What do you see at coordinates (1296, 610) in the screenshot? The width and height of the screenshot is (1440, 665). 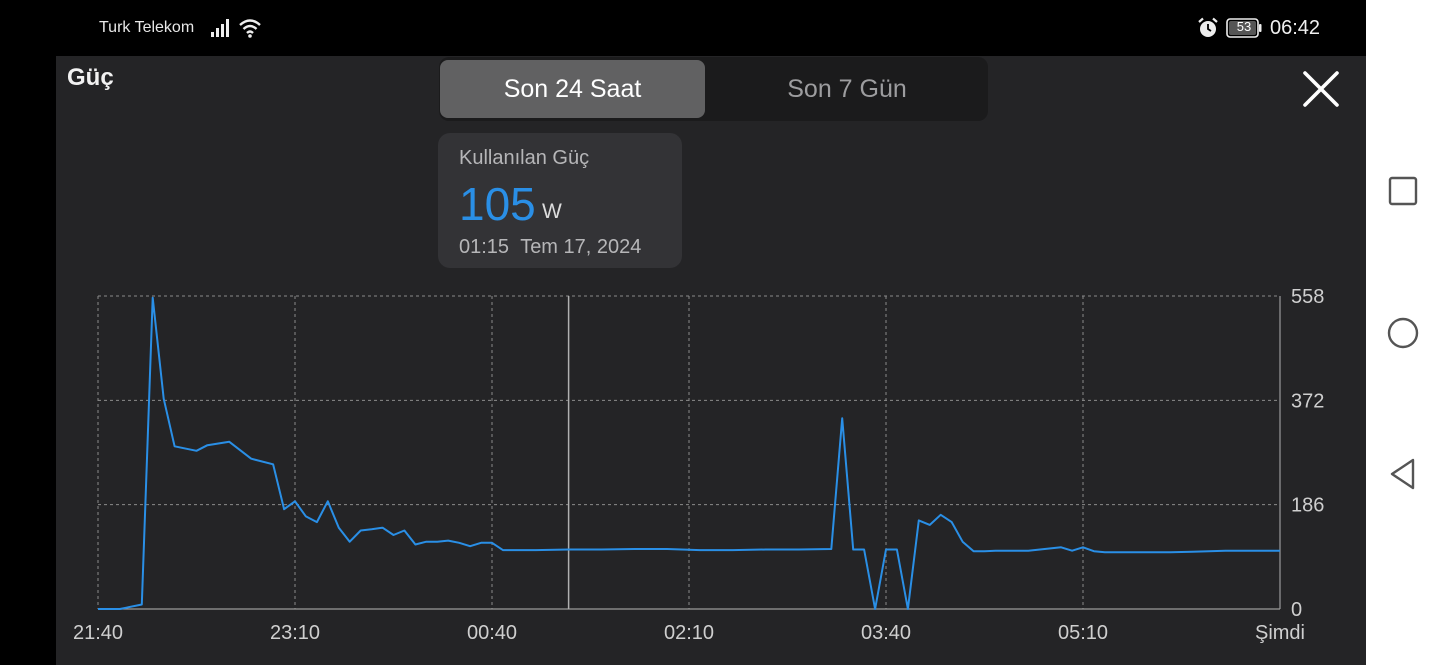 I see `y-tick-label: 0` at bounding box center [1296, 610].